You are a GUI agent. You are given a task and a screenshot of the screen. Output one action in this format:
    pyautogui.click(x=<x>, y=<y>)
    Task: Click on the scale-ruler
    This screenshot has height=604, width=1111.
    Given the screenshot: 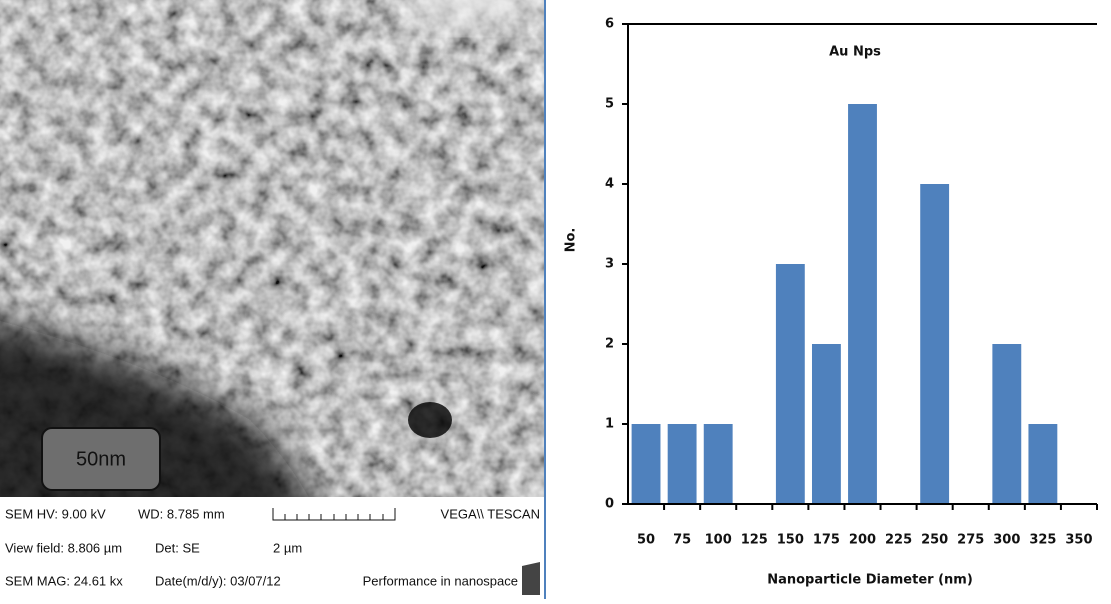 What is the action you would take?
    pyautogui.click(x=334, y=514)
    